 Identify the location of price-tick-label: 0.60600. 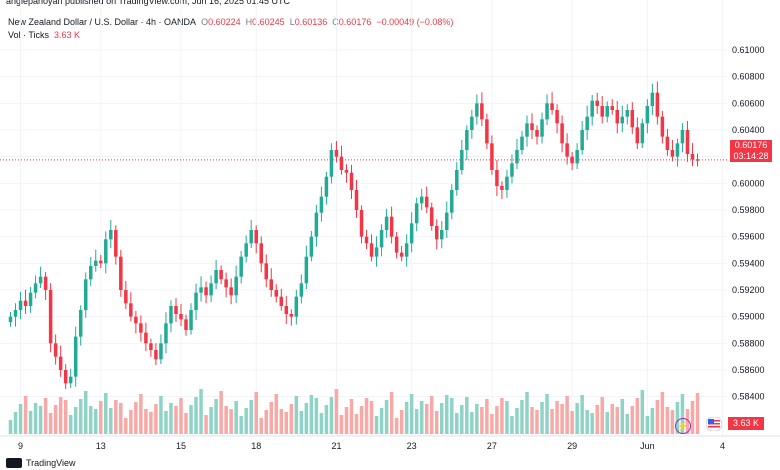
(748, 103).